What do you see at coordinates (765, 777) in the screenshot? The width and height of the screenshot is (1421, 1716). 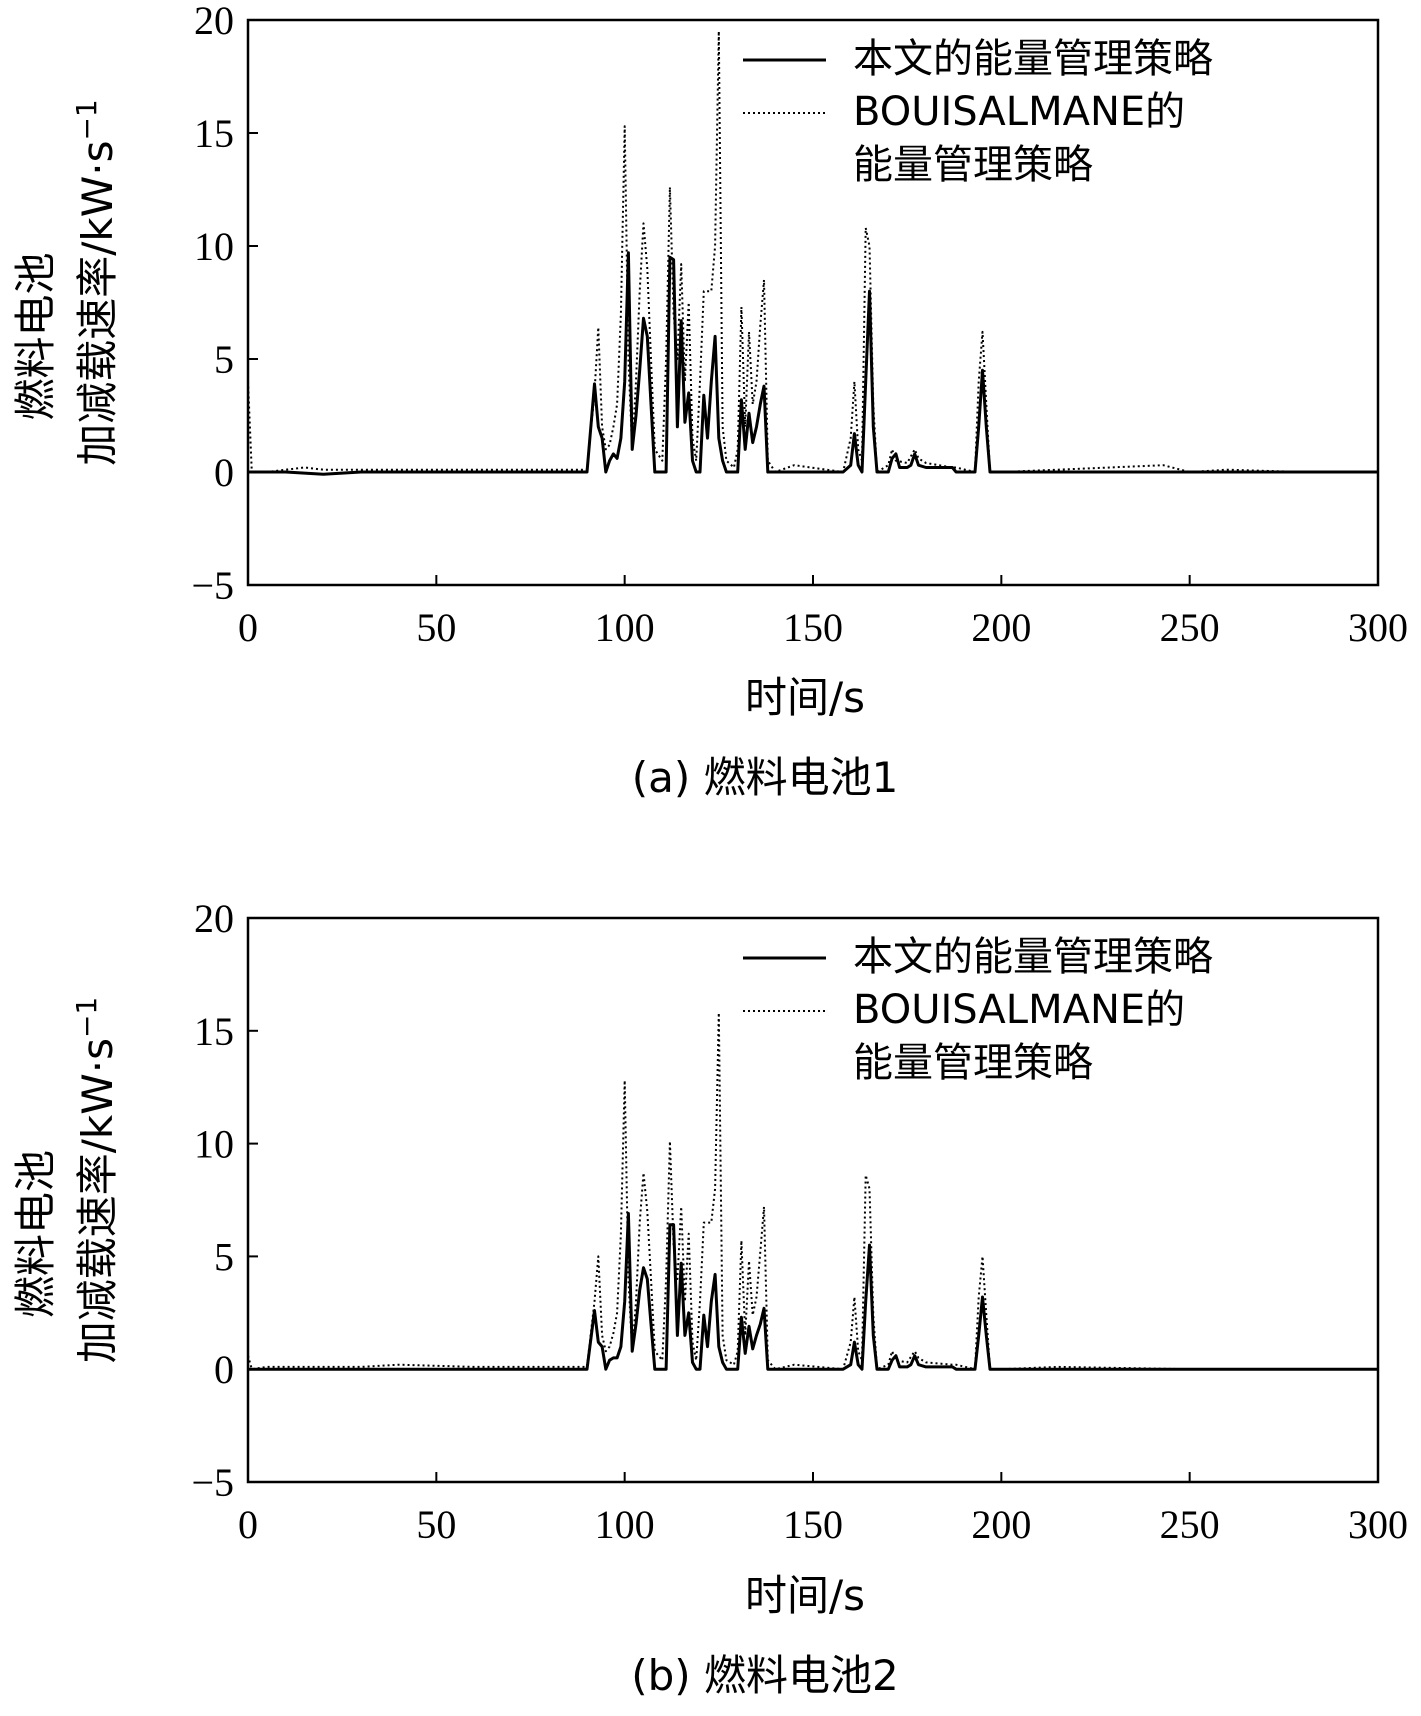 I see `figure-caption: (a) 燃料电池1` at bounding box center [765, 777].